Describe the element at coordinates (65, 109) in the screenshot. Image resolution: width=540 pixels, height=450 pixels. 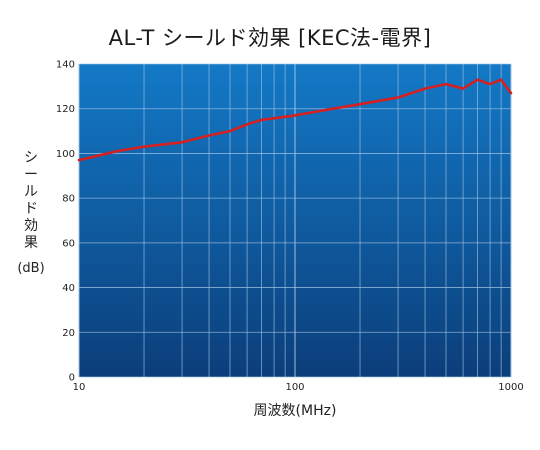
I see `y-tick-label: 120` at that location.